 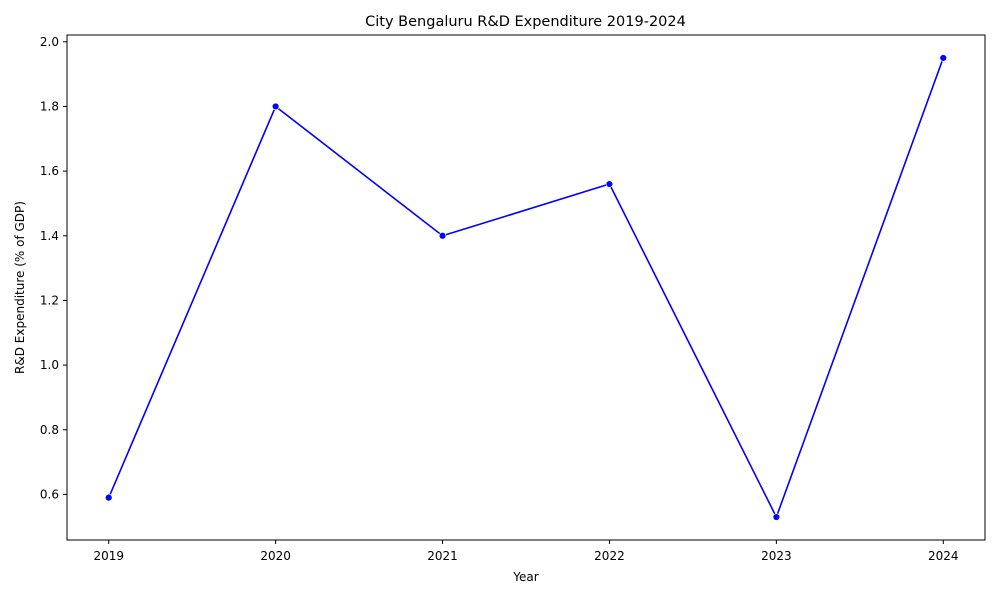 What do you see at coordinates (53, 268) in the screenshot?
I see `y-axis: 0.6 0.8 1.0 1.2 1.4 1.6 1.8 2.0` at bounding box center [53, 268].